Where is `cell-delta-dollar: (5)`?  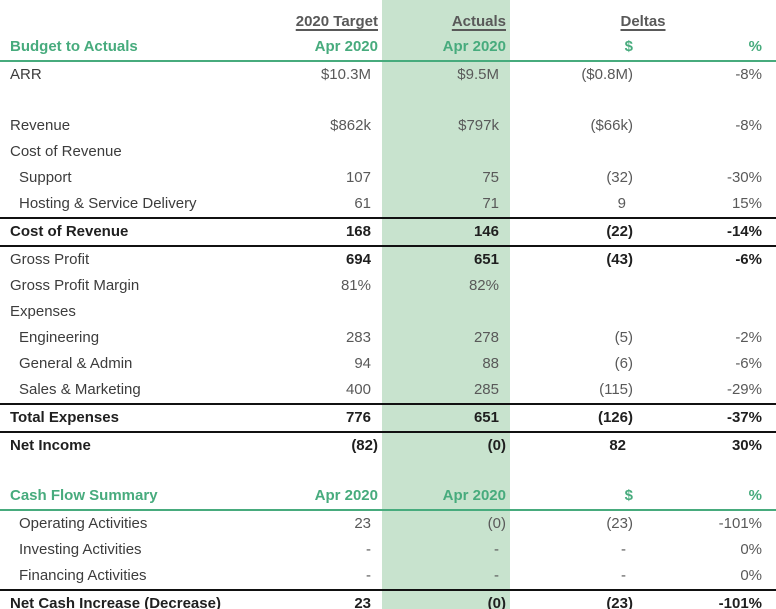 cell-delta-dollar: (5) is located at coordinates (623, 337).